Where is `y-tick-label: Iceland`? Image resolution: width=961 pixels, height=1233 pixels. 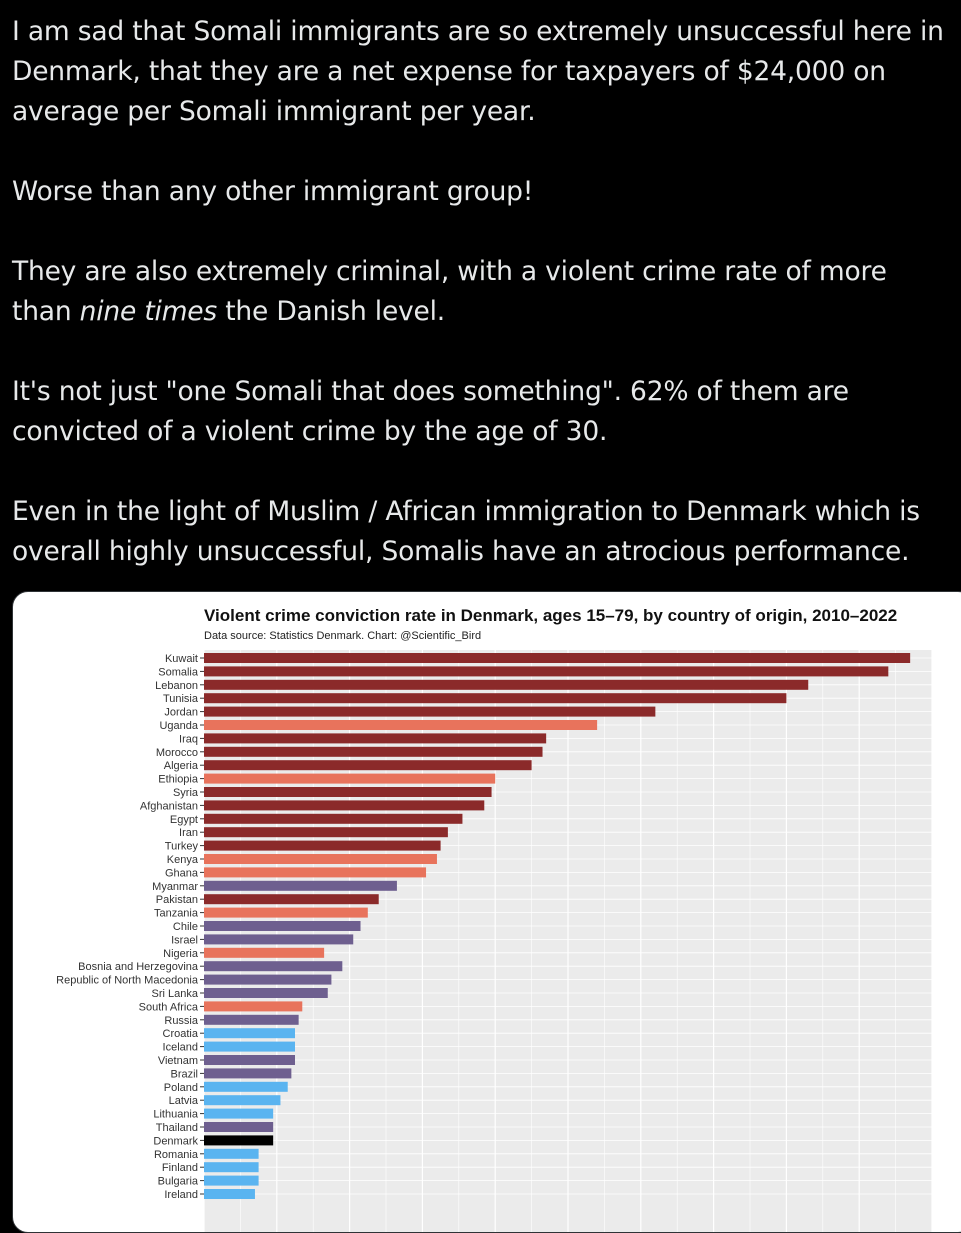
y-tick-label: Iceland is located at coordinates (180, 1048).